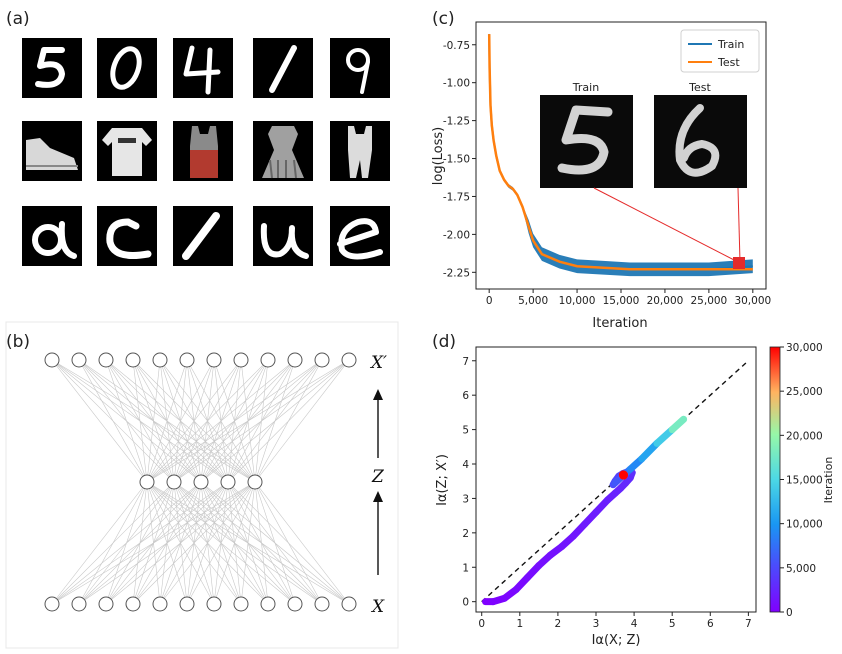 Image resolution: width=842 pixels, height=654 pixels. Describe the element at coordinates (378, 394) in the screenshot. I see `arrow-upper-head` at that location.